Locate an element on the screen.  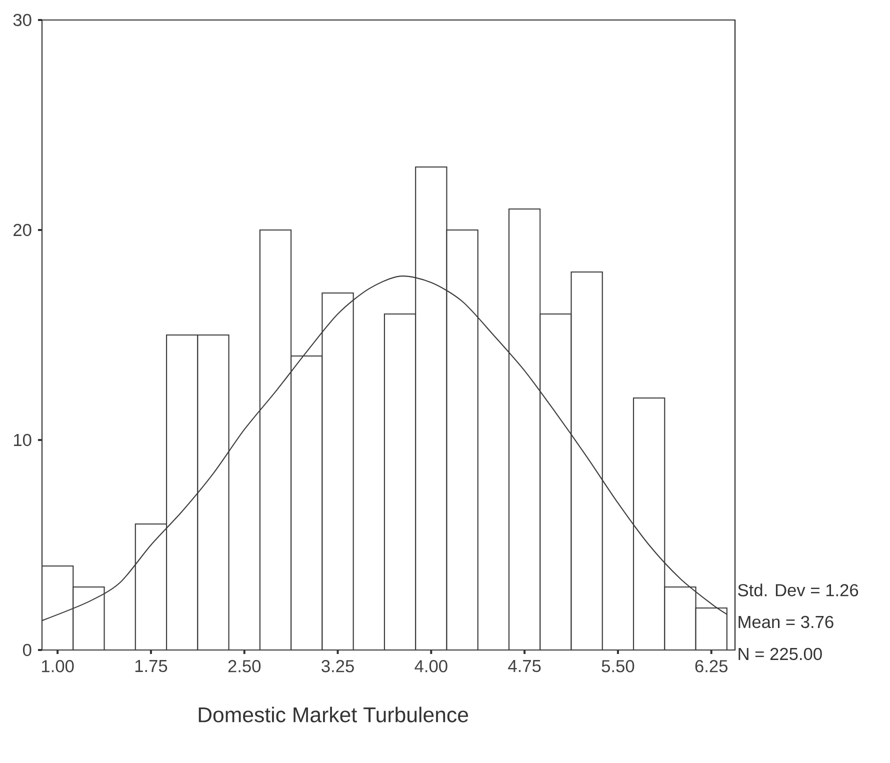
text: Std. Dev = 1.26 is located at coordinates (798, 590).